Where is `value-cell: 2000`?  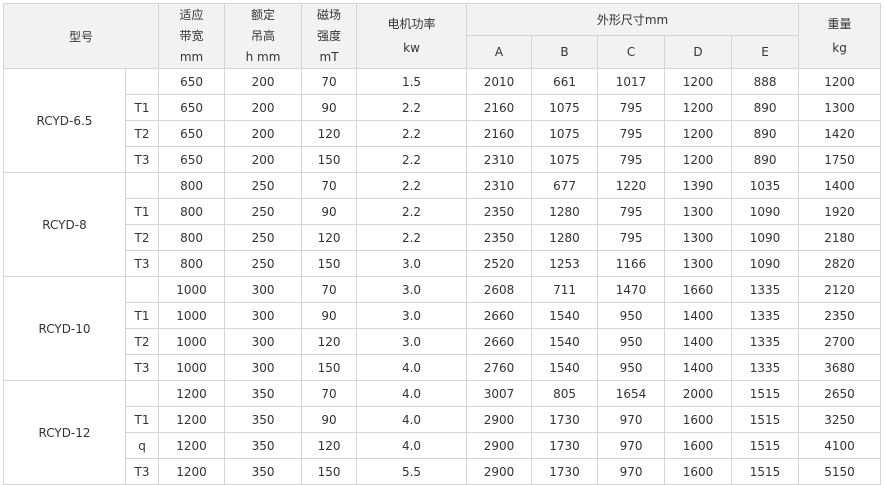 value-cell: 2000 is located at coordinates (698, 393).